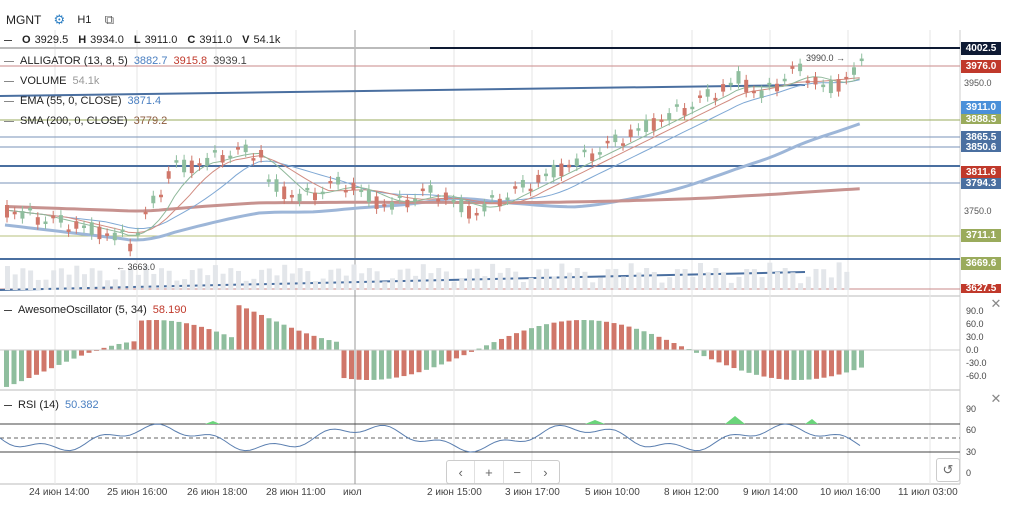 This screenshot has width=1010, height=509. Describe the element at coordinates (142, 40) in the screenshot. I see `ohlc-legend: O 3929.5 H 3934.0 L 3911.0 C 3911.0 V 54.1k` at that location.